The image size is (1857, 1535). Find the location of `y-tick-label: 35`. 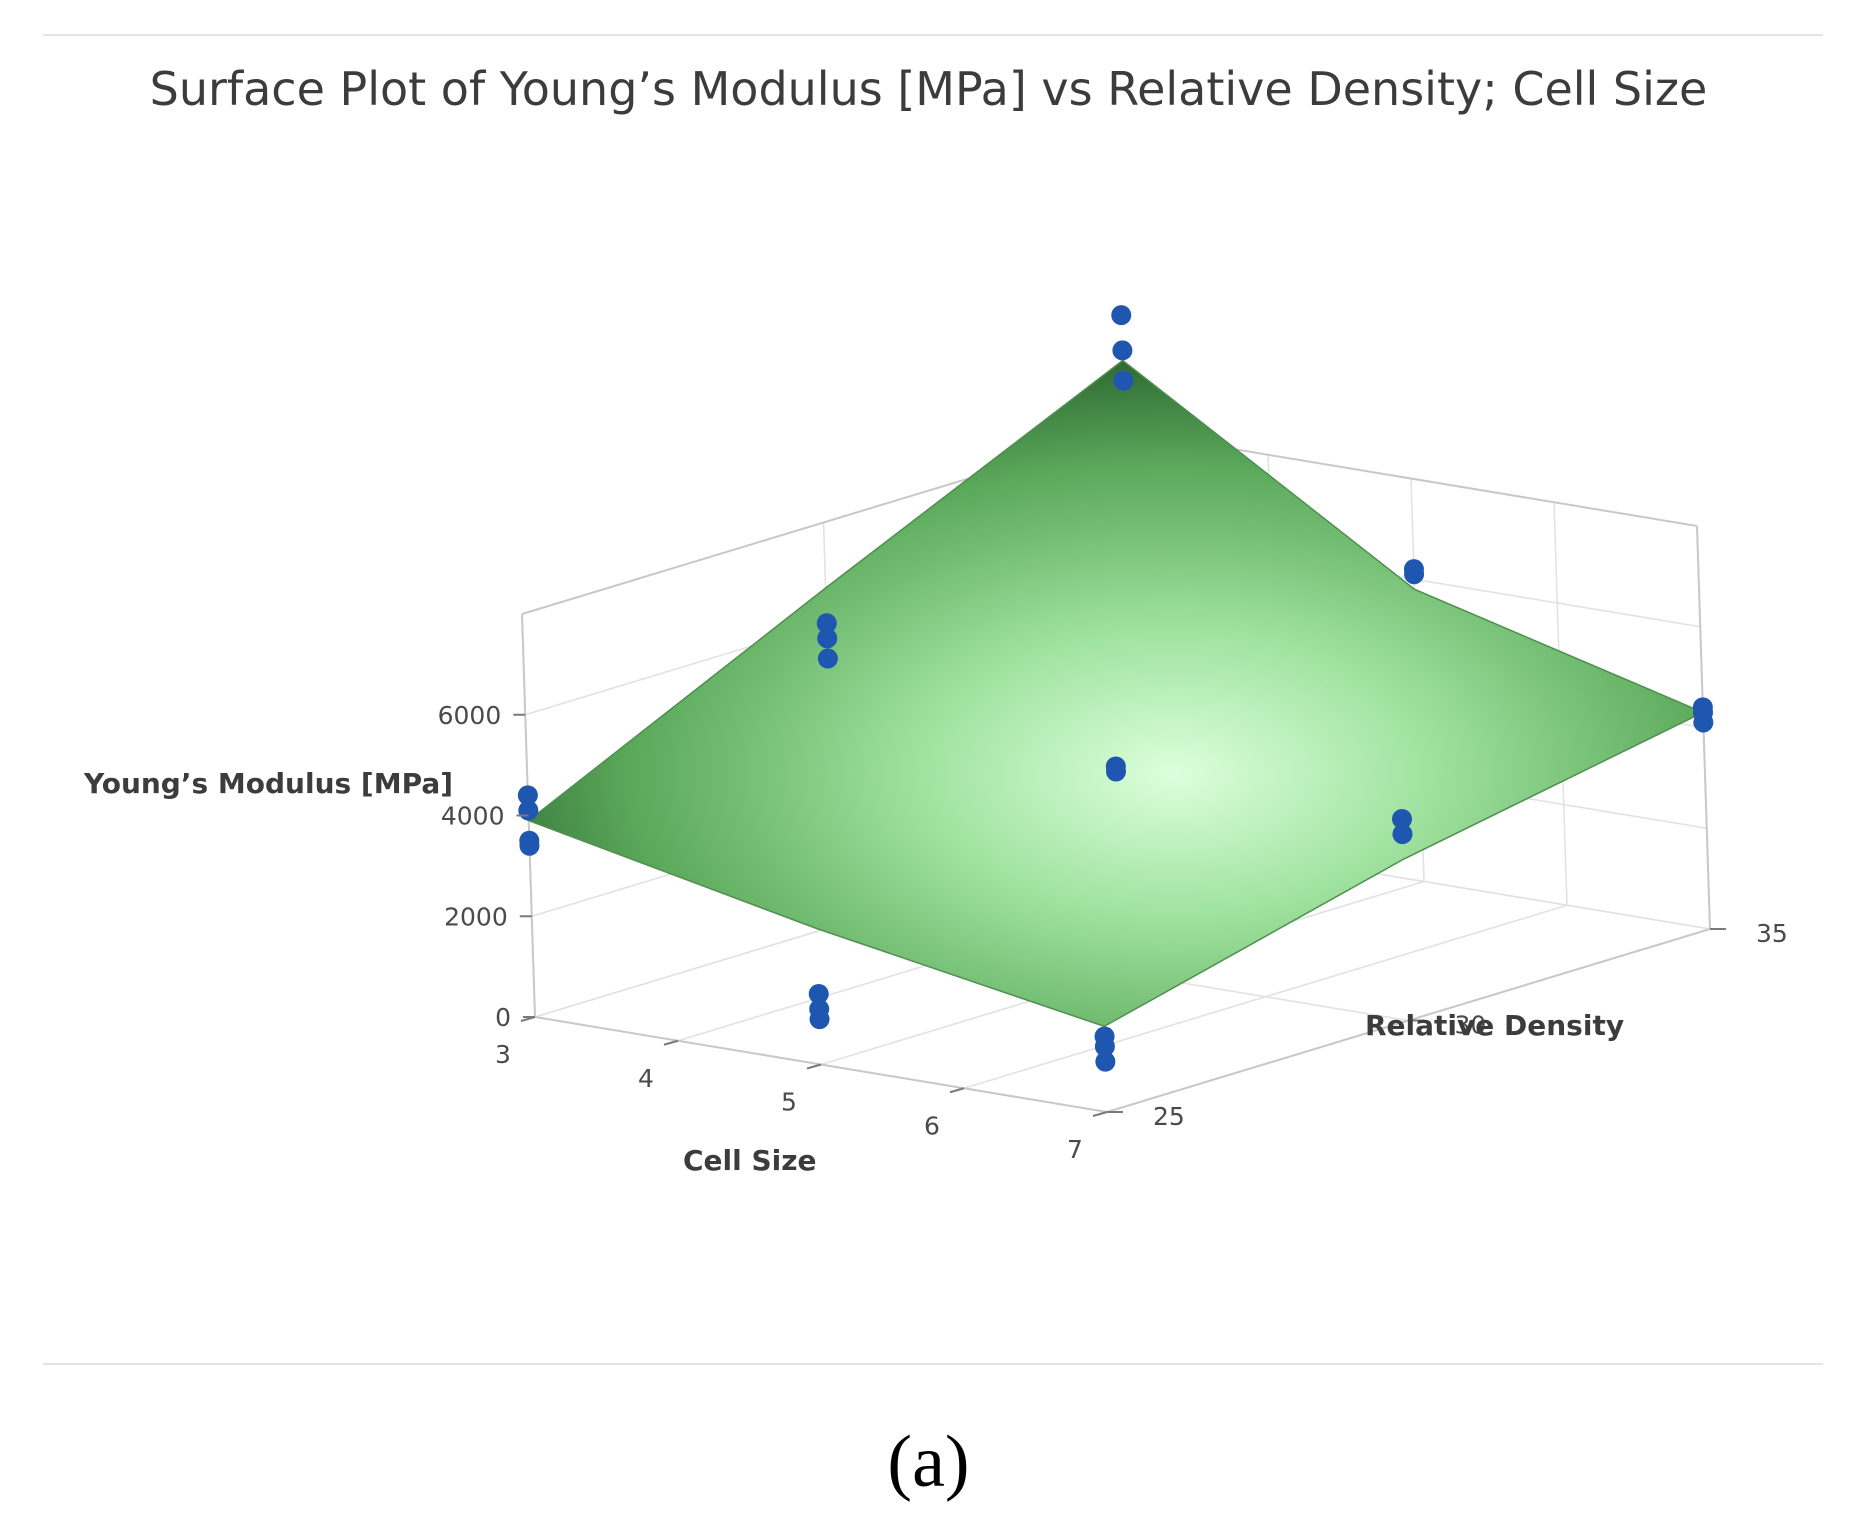

y-tick-label: 35 is located at coordinates (1772, 933).